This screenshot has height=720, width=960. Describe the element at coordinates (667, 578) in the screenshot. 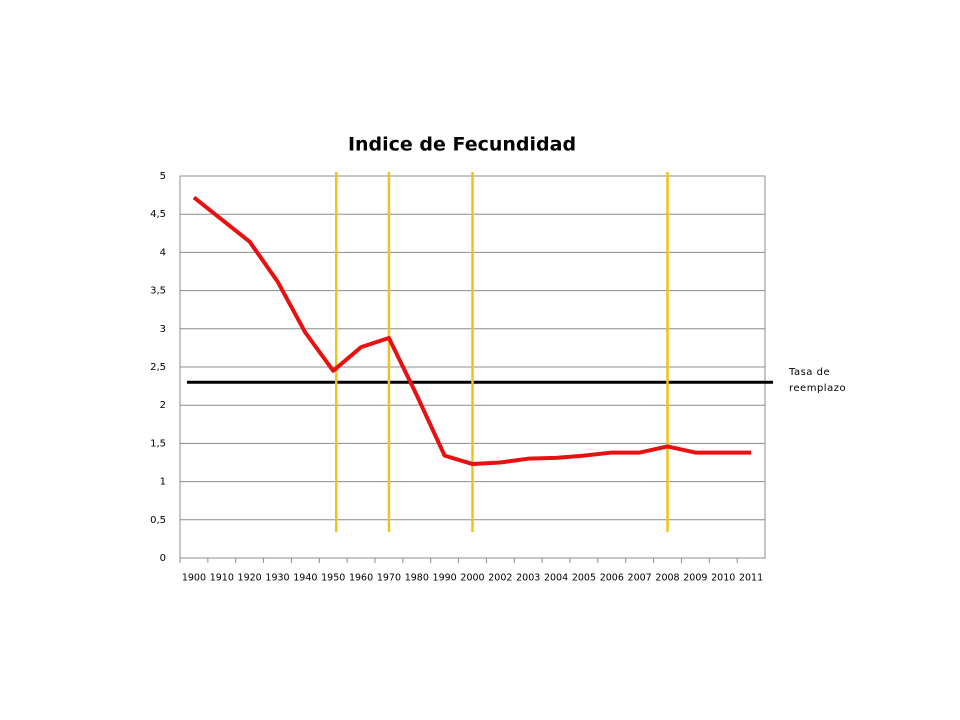

I see `x-tick-label: 2008` at that location.